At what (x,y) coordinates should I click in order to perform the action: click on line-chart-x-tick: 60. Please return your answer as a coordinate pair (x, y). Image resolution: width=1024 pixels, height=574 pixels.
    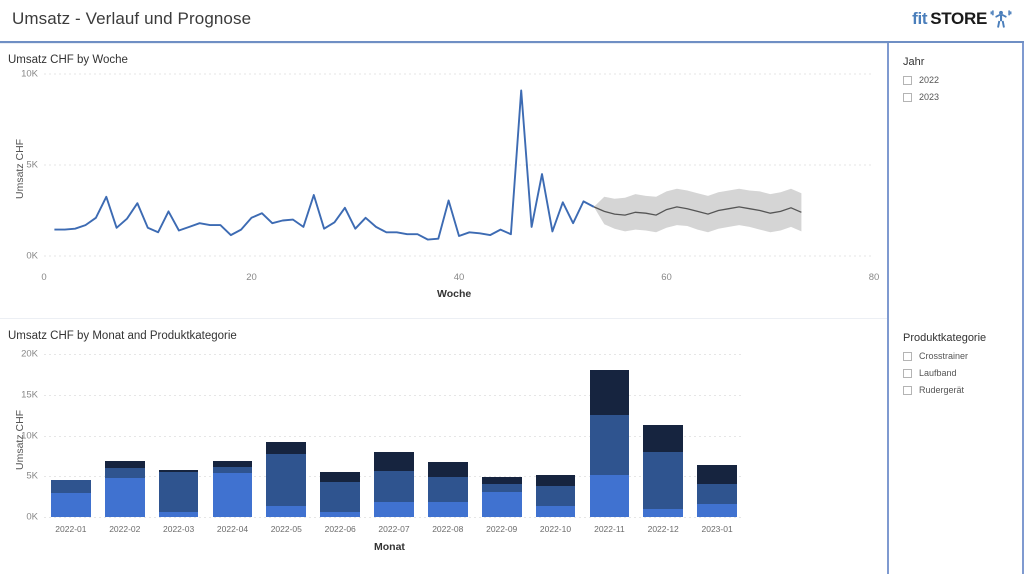
    Looking at the image, I should click on (666, 277).